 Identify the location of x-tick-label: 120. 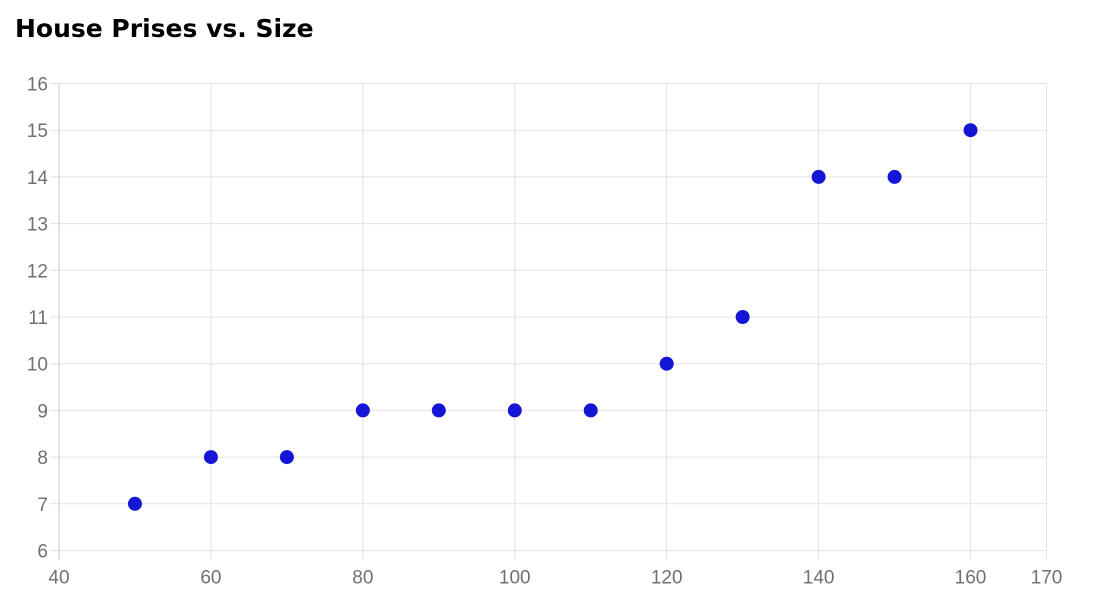
(667, 578).